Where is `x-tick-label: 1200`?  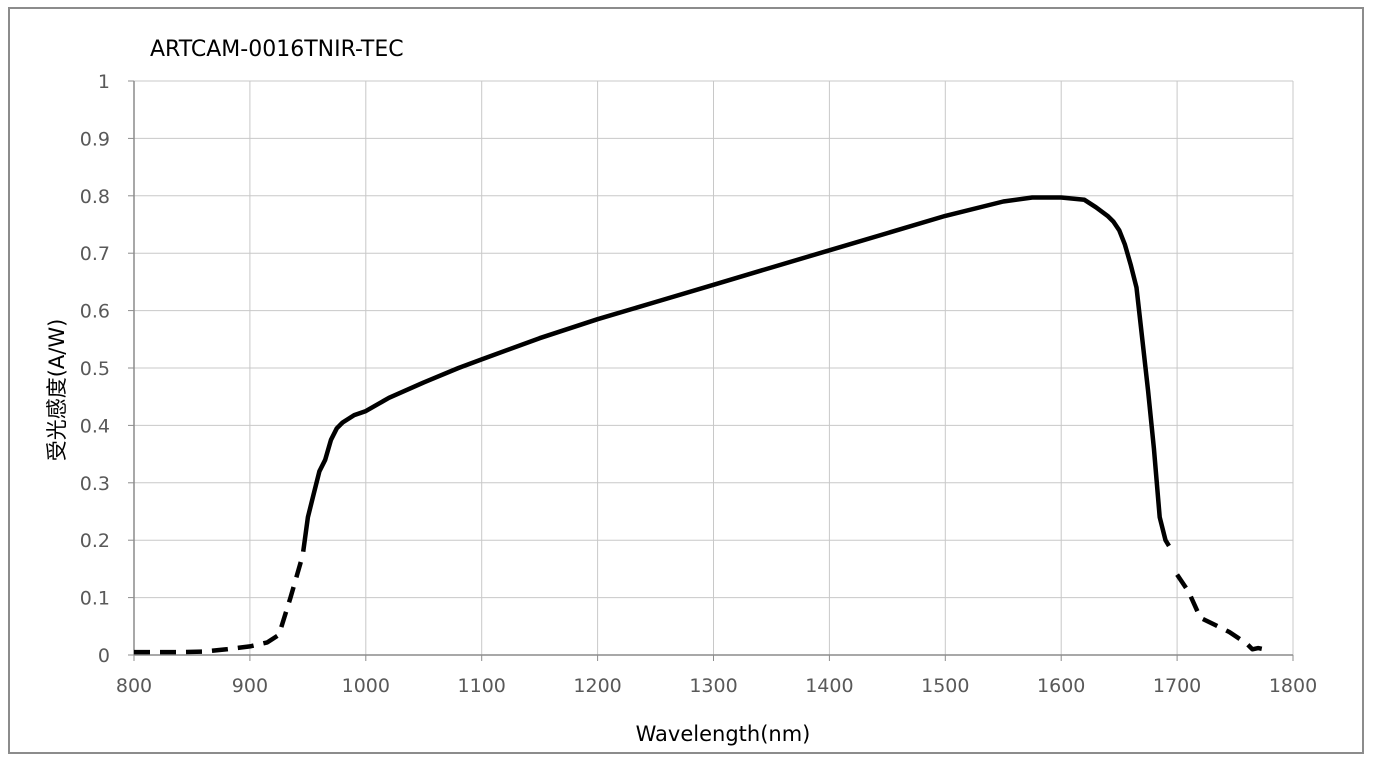 x-tick-label: 1200 is located at coordinates (597, 686).